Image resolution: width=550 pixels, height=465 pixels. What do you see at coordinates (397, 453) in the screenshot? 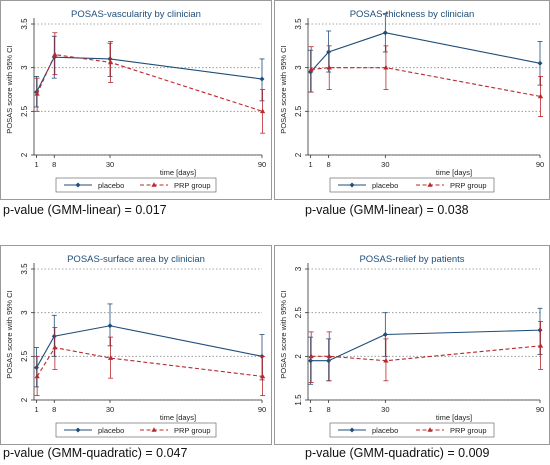
I see `pvalue-relief: p-value (GMM-quadratic) = 0.009` at bounding box center [397, 453].